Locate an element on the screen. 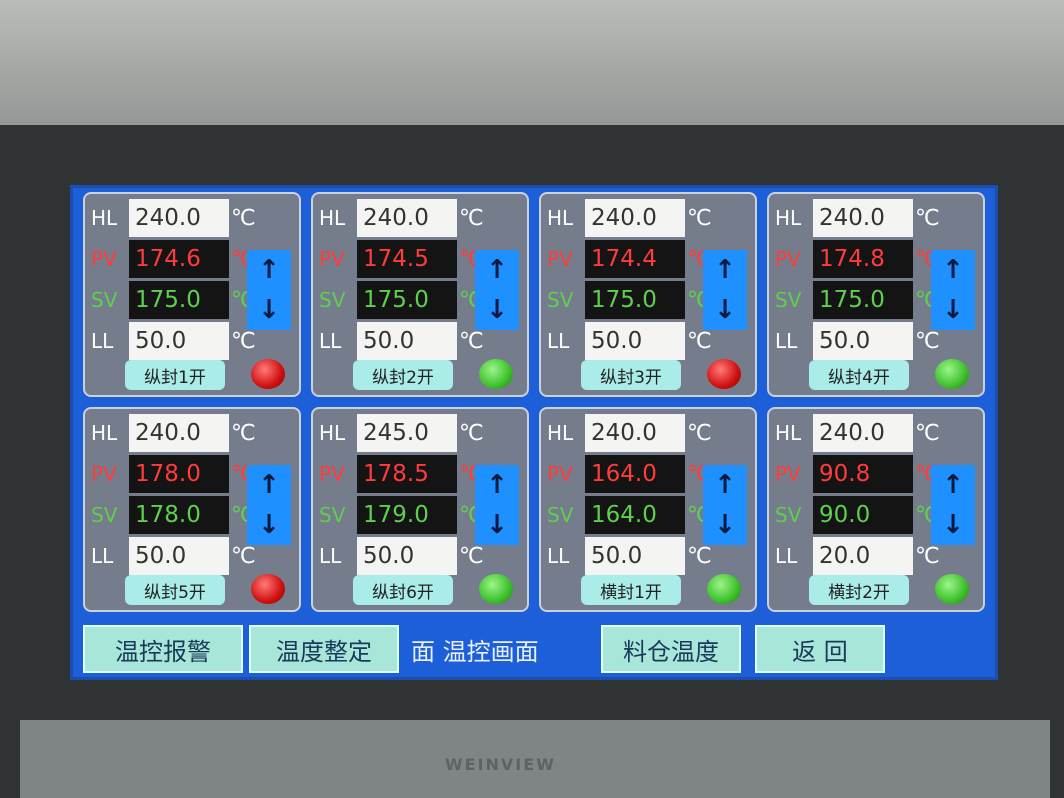 This screenshot has height=798, width=1064. temp-tuning-button: 温度整定 is located at coordinates (324, 649).